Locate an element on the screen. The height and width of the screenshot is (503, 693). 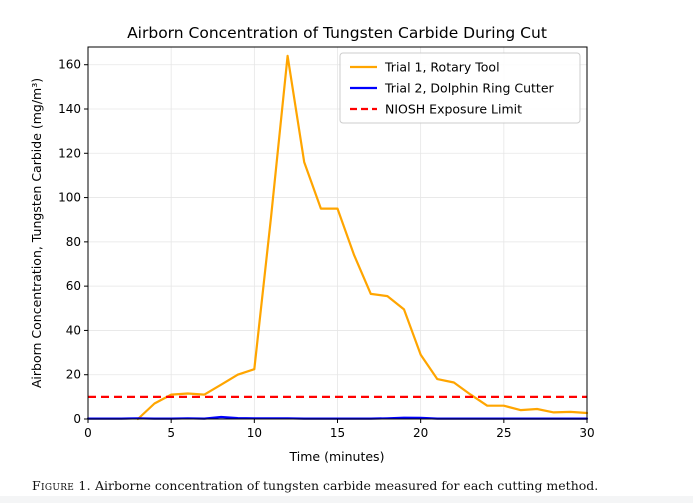
y-tick-label: 0 is located at coordinates (77, 419).